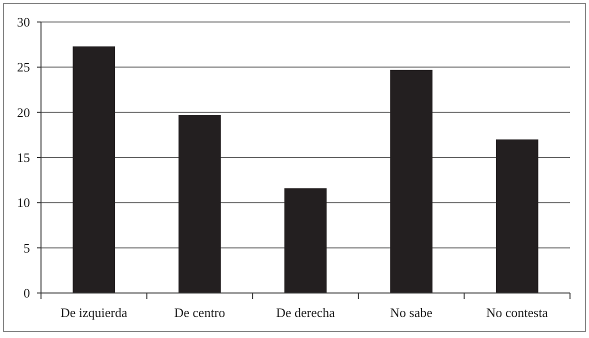  I want to click on y-tick-label: 15, so click(23, 158).